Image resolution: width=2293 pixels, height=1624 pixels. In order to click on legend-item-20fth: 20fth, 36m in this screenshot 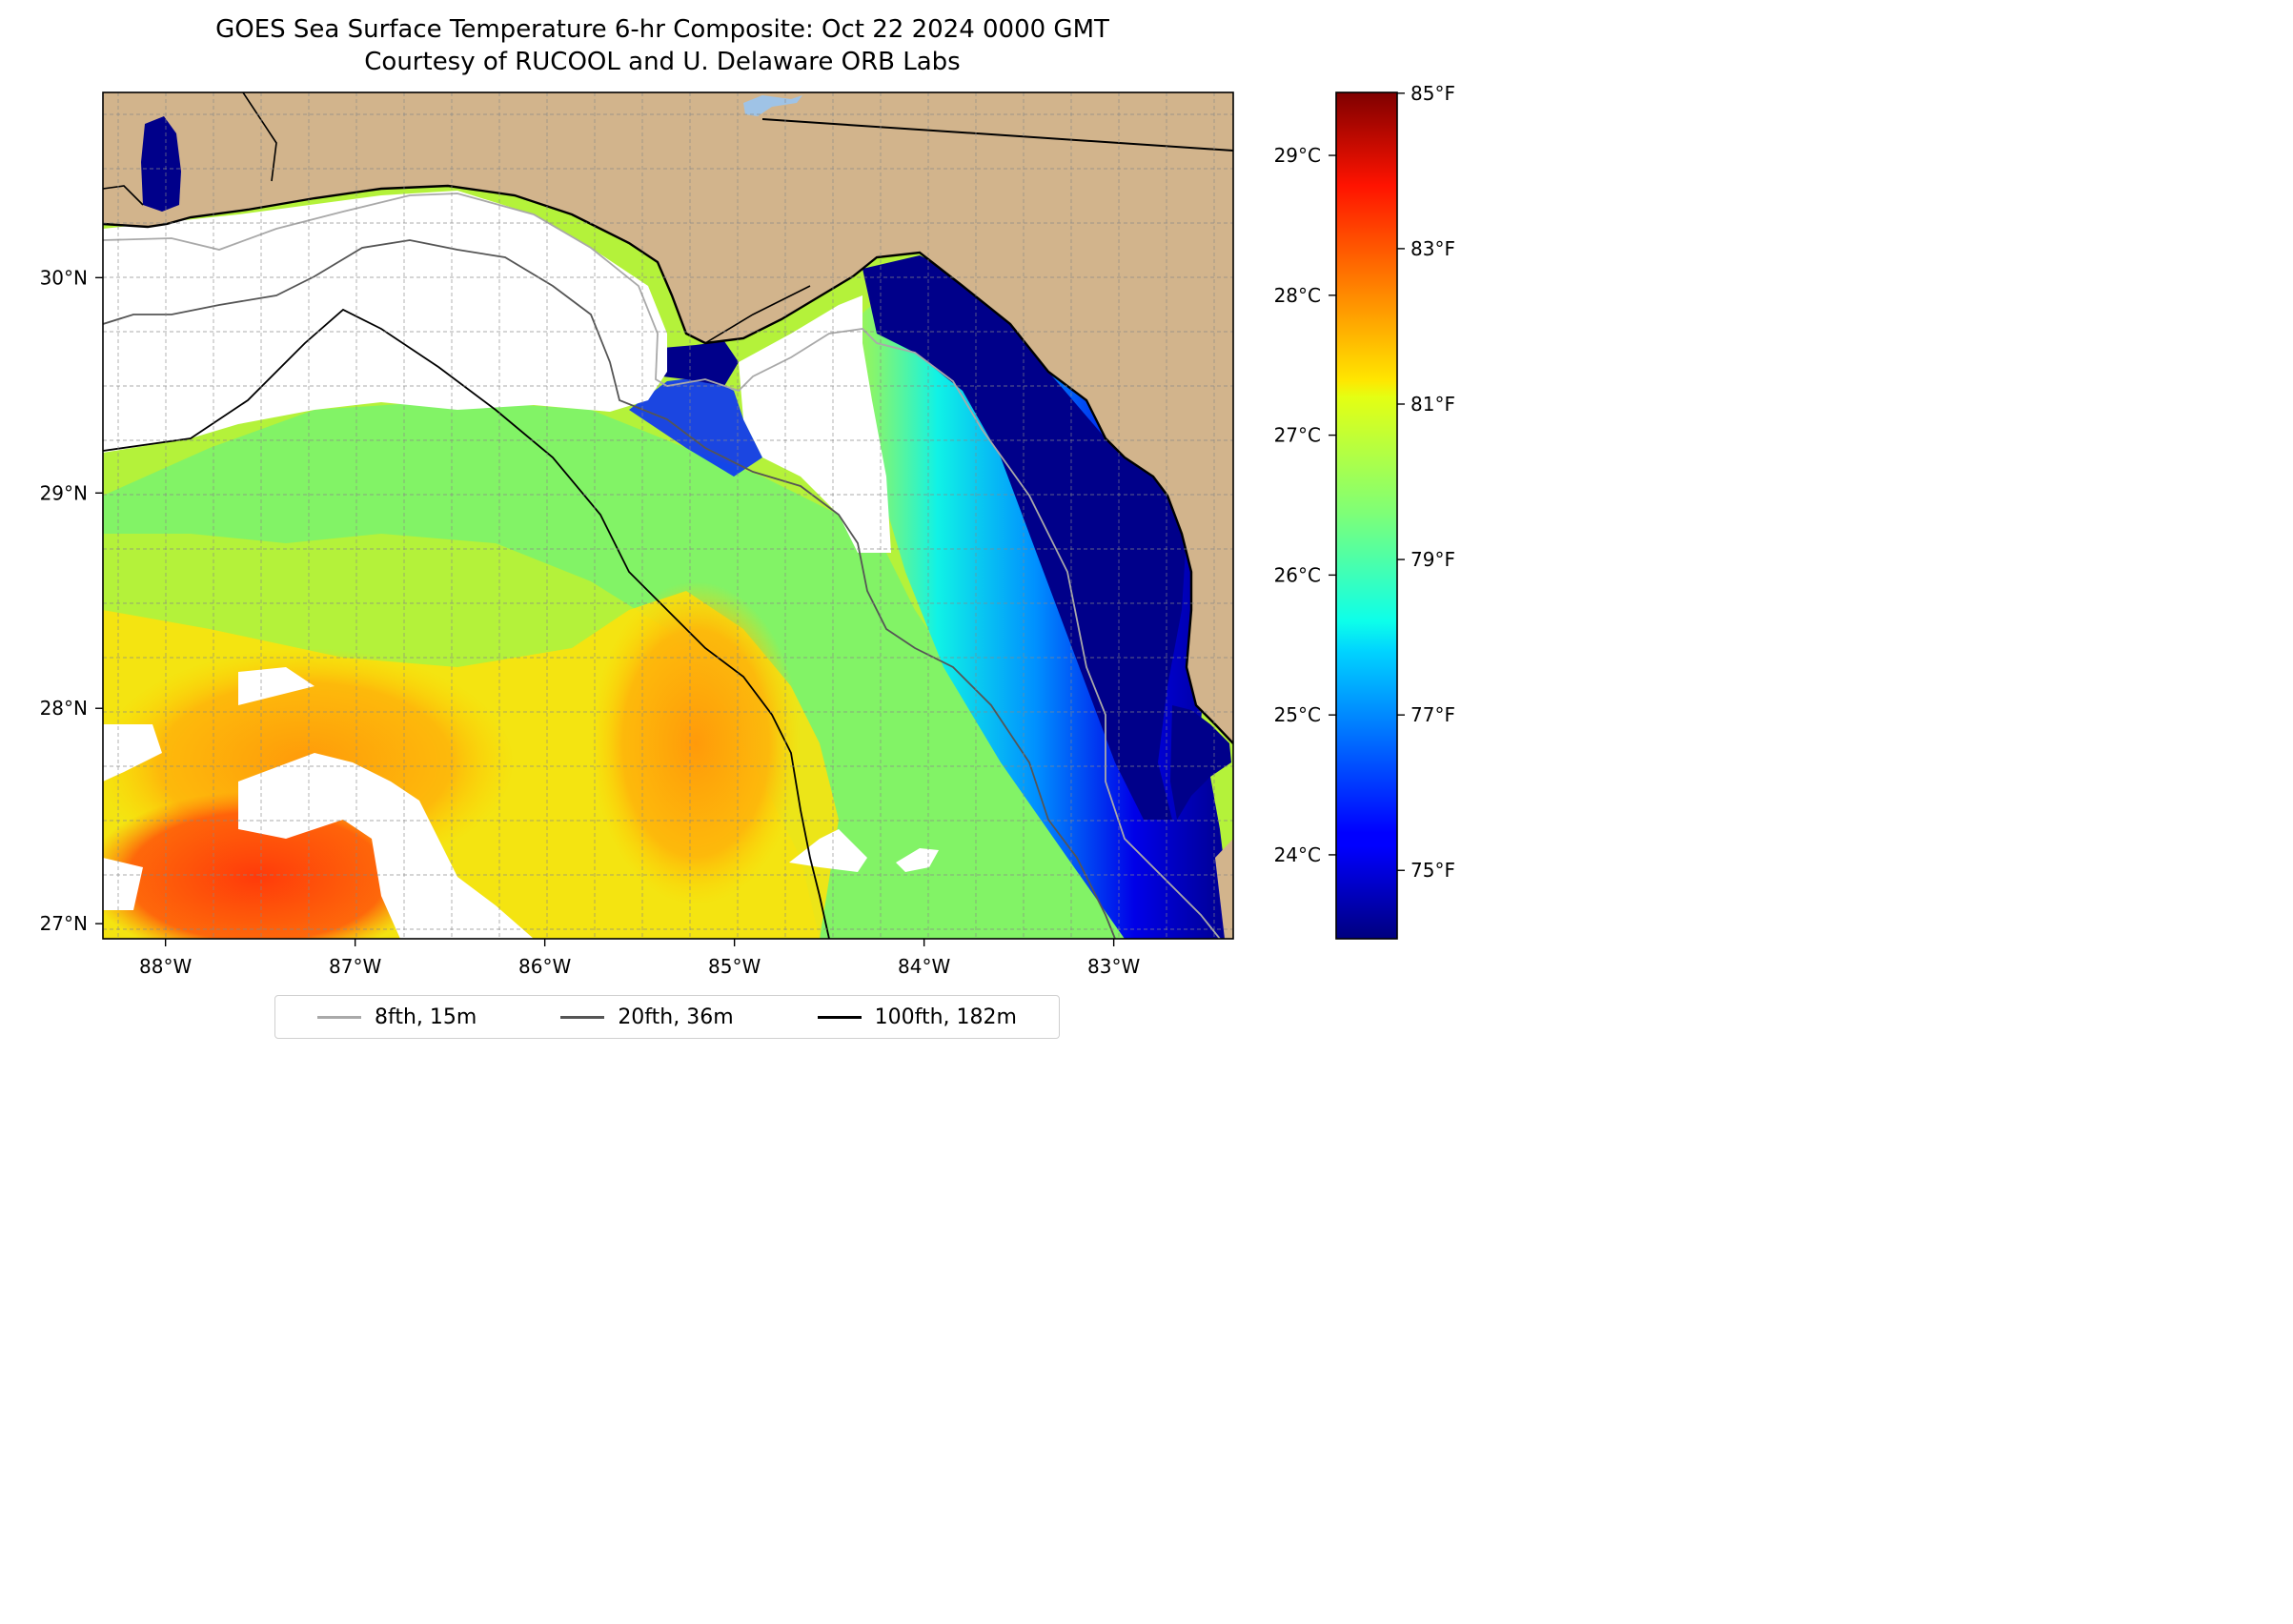, I will do `click(647, 1017)`.